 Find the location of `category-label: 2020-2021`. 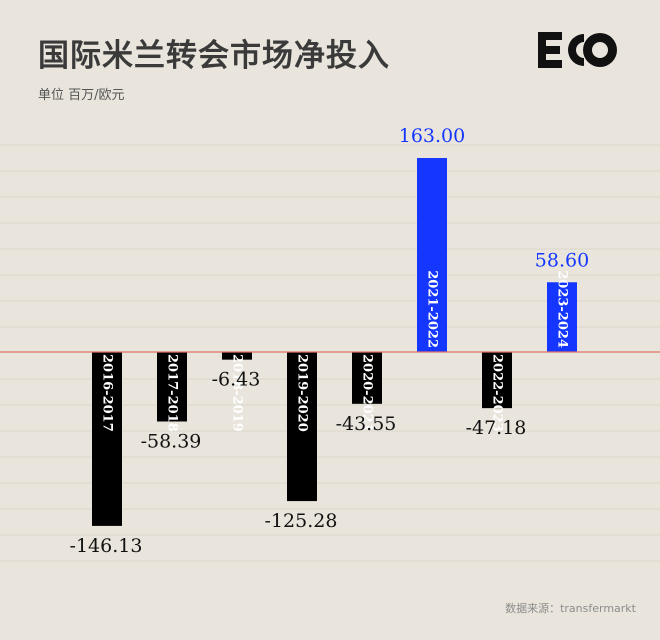

category-label: 2020-2021 is located at coordinates (367, 393).